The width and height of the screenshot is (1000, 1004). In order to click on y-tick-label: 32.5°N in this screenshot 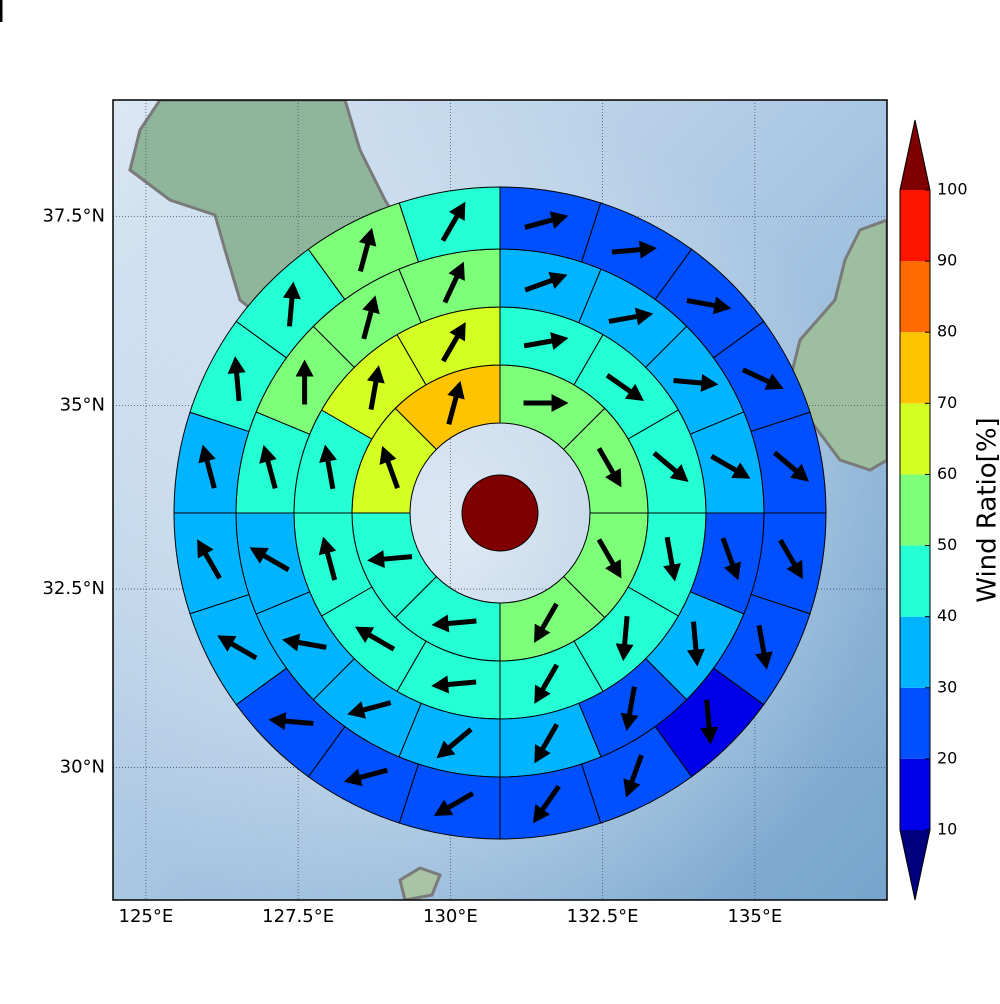, I will do `click(73, 588)`.